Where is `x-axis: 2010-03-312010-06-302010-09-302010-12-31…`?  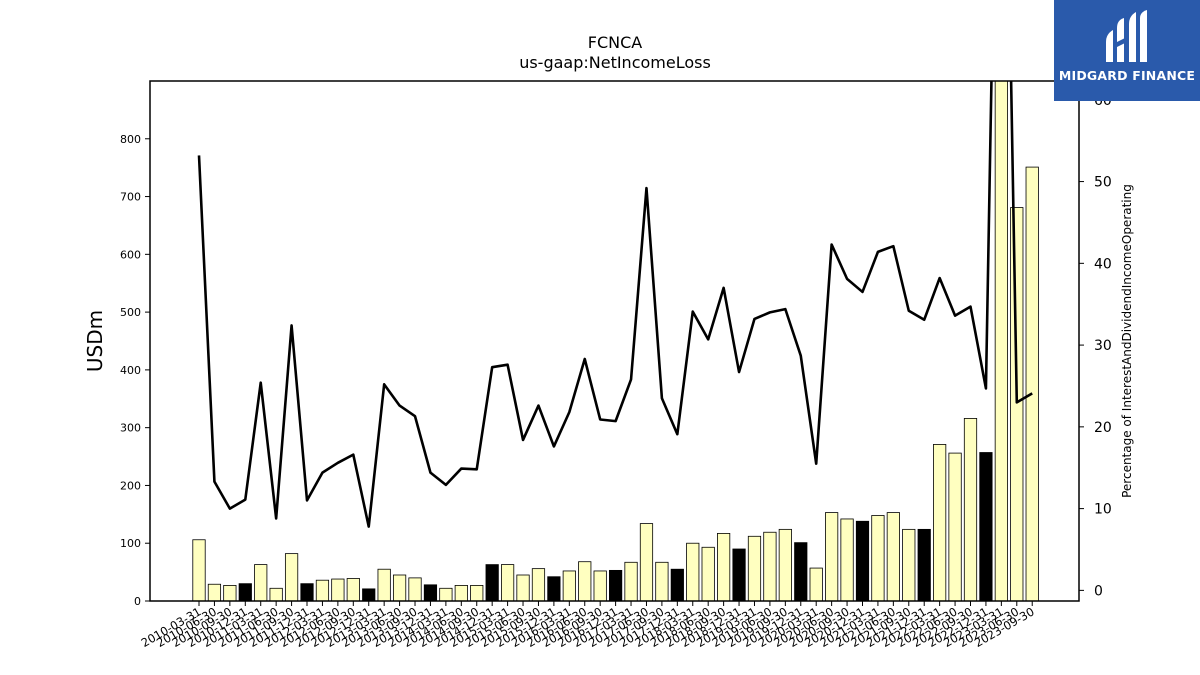
x-axis: 2010-03-312010-06-302010-09-302010-12-31… is located at coordinates (588, 625).